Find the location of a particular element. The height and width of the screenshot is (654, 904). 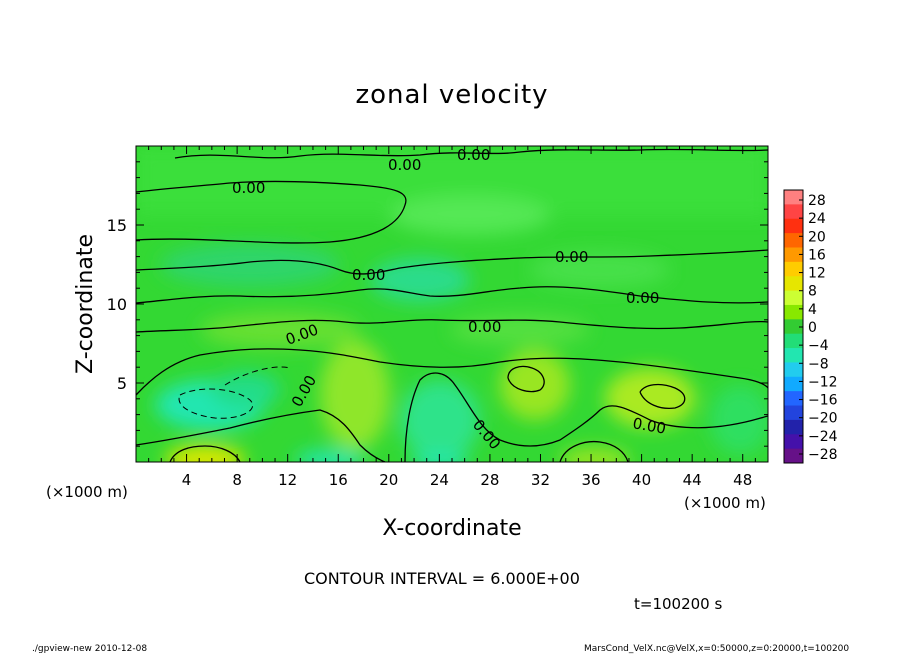

colorbar-label: −20 is located at coordinates (823, 419).